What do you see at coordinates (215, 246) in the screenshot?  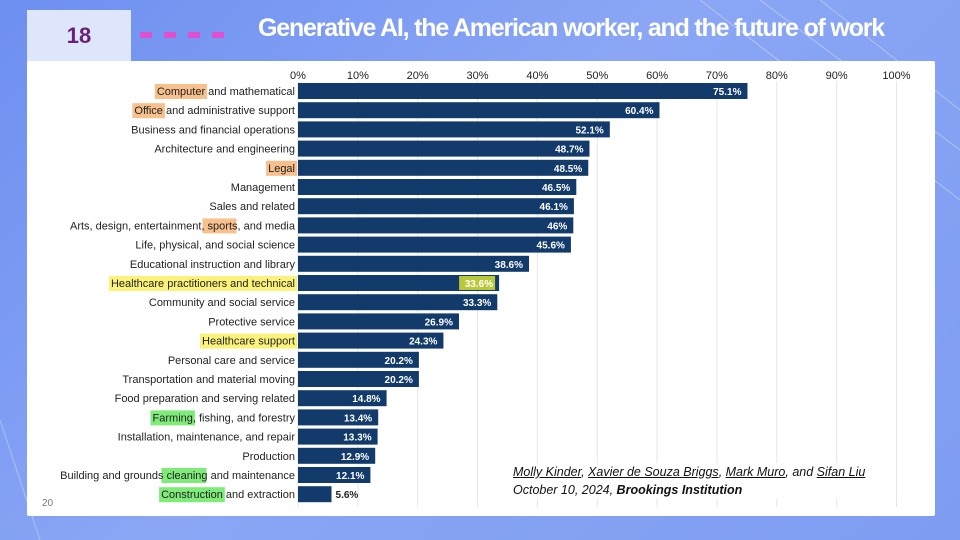 I see `category-label: Life, physical, and social science` at bounding box center [215, 246].